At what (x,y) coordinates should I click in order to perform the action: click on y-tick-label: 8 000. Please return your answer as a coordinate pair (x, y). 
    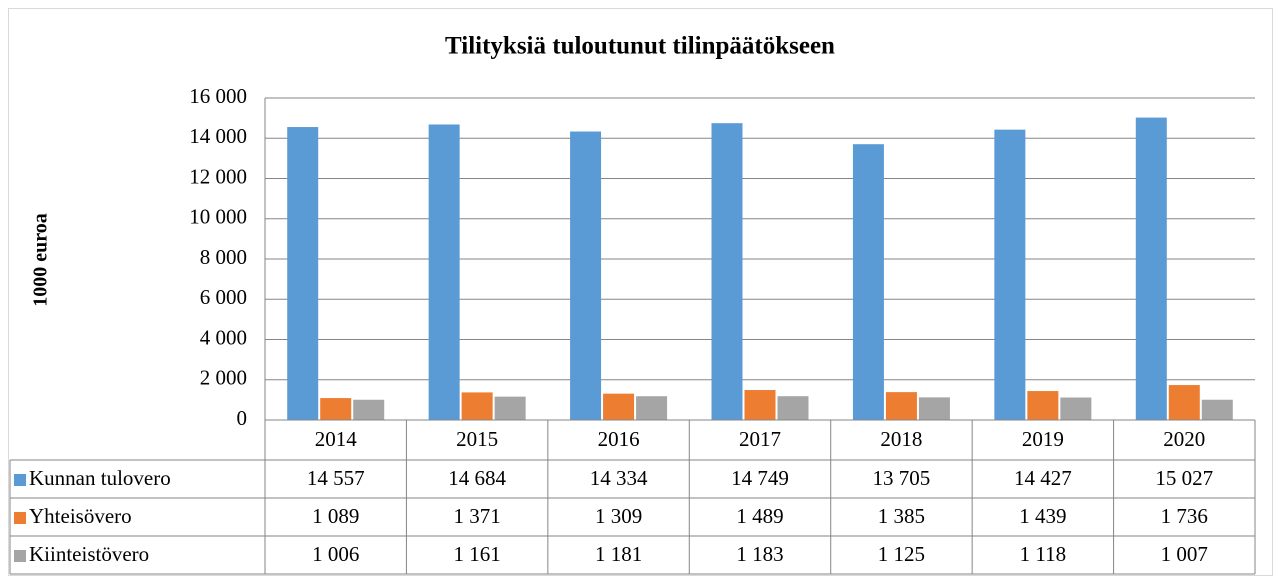
    Looking at the image, I should click on (223, 257).